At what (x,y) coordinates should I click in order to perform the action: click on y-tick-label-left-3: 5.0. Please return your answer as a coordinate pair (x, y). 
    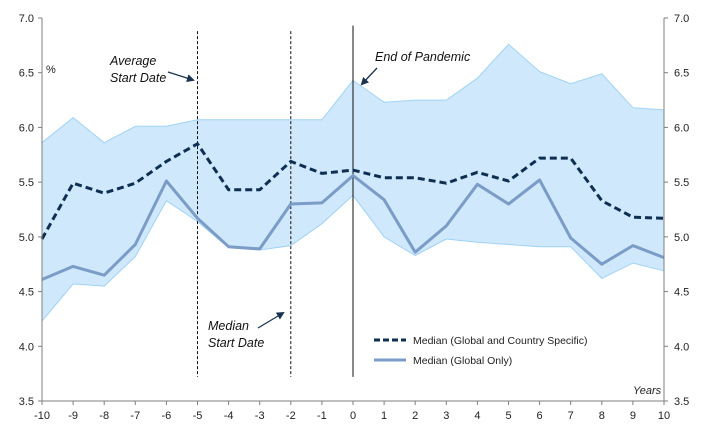
    Looking at the image, I should click on (26, 238).